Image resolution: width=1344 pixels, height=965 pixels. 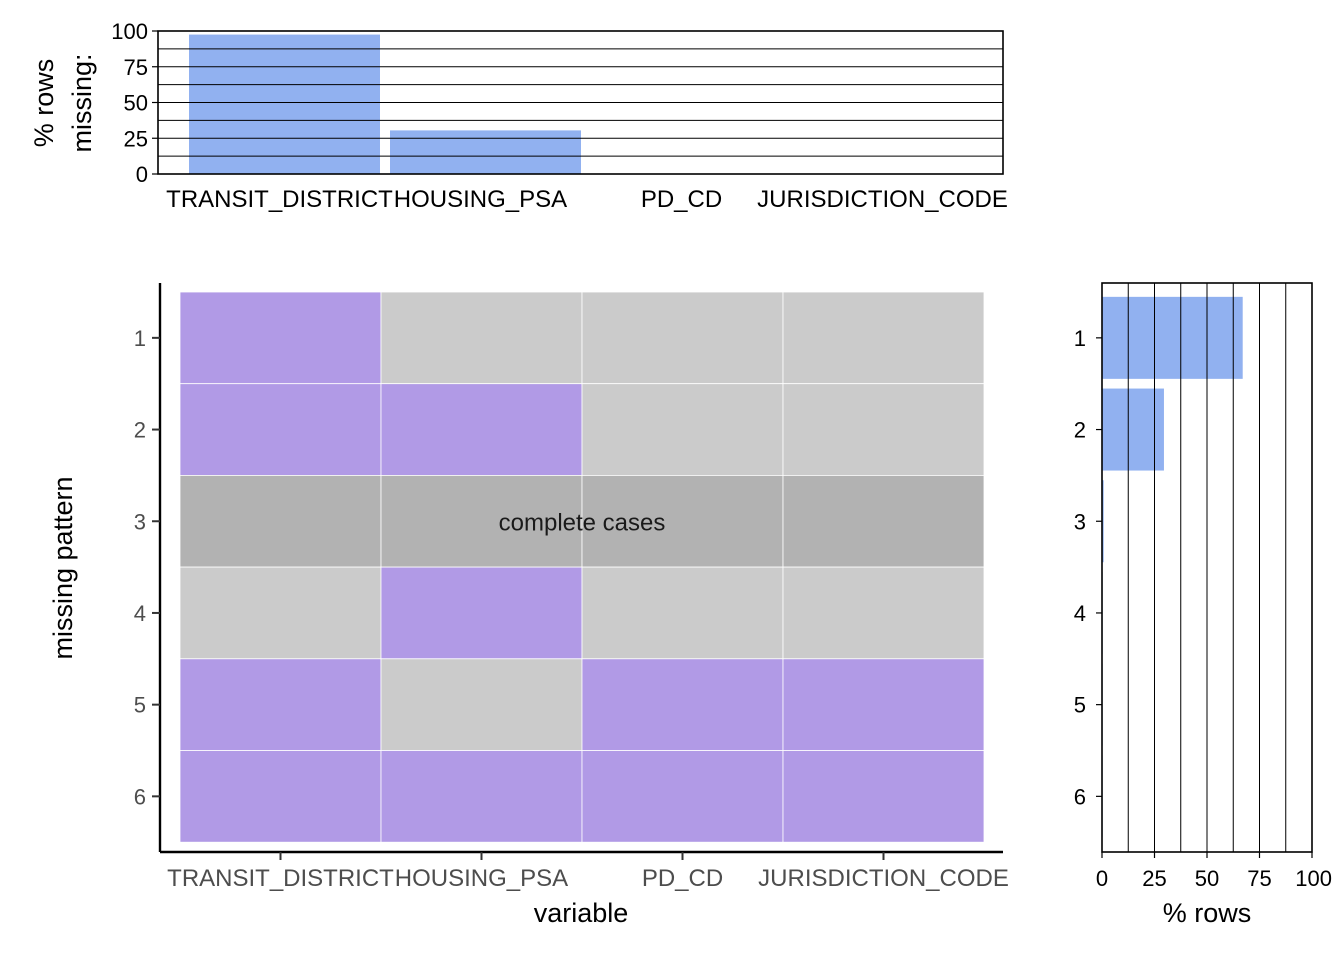 What do you see at coordinates (1080, 521) in the screenshot?
I see `right-y-tick-label: 3` at bounding box center [1080, 521].